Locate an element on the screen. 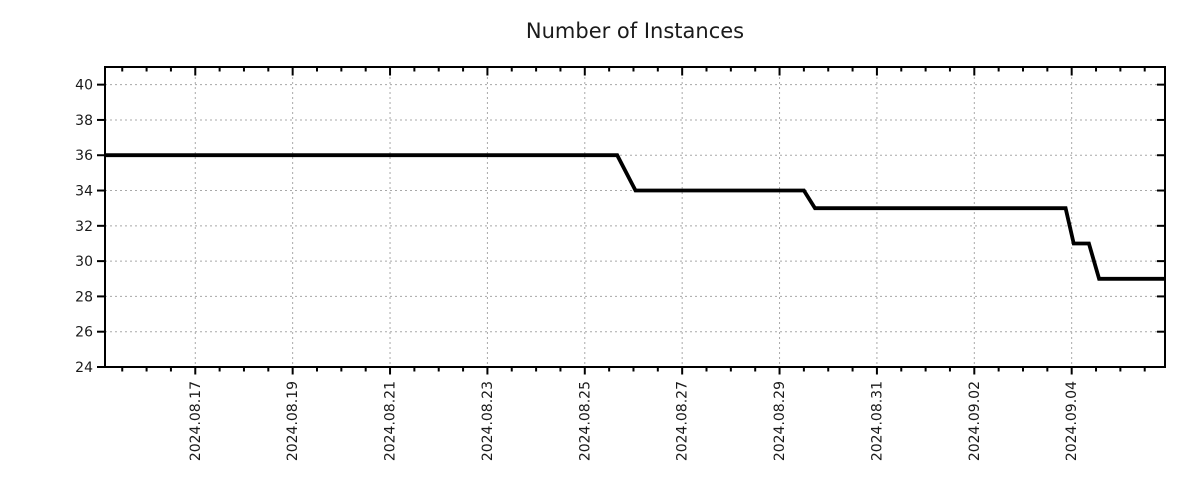  x-tick-label: 2024.08.17 is located at coordinates (196, 421).